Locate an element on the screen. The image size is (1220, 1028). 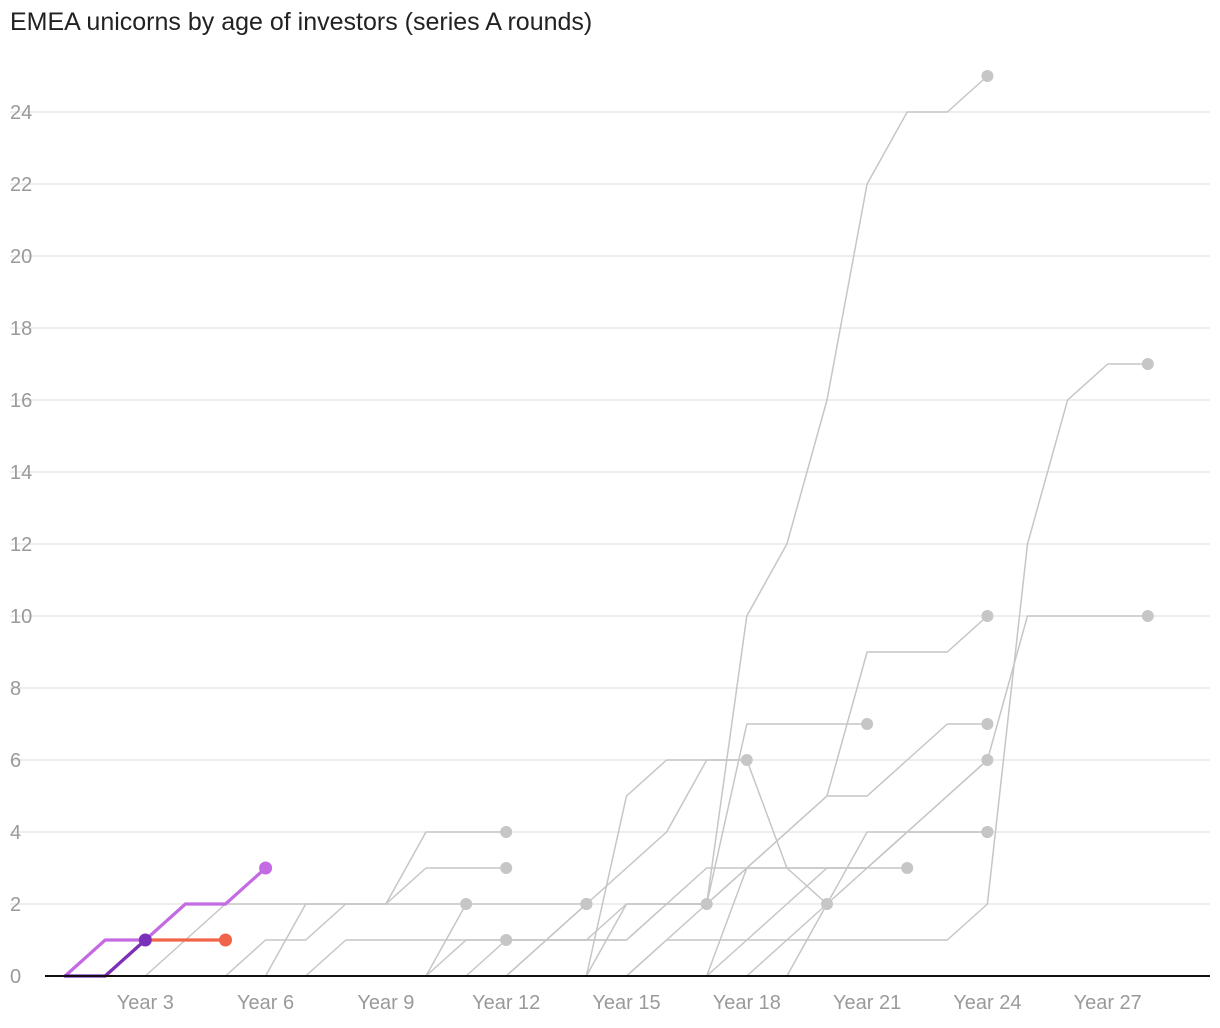
y-tick-label: 8 is located at coordinates (15, 689).